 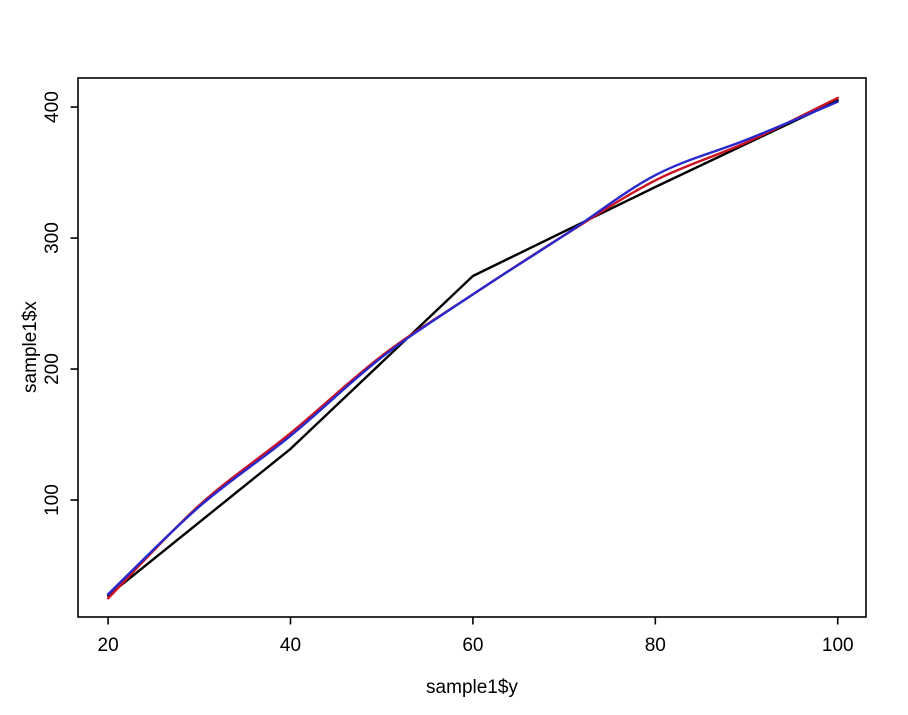 I want to click on x-axis-title: sample1$y, so click(x=472, y=687).